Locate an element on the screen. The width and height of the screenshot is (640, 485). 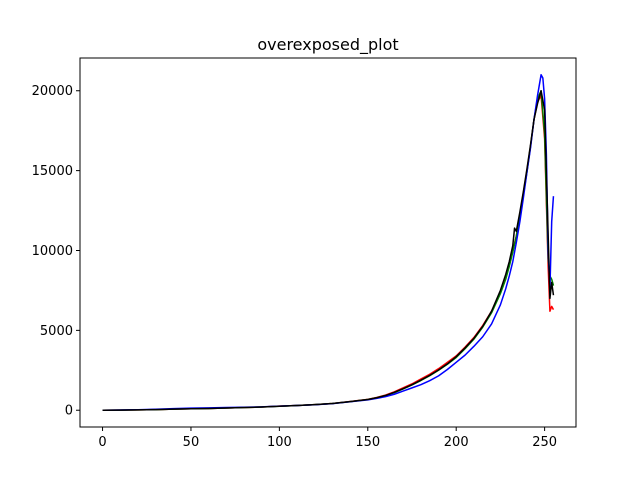
x-tick-label: 250 is located at coordinates (544, 442).